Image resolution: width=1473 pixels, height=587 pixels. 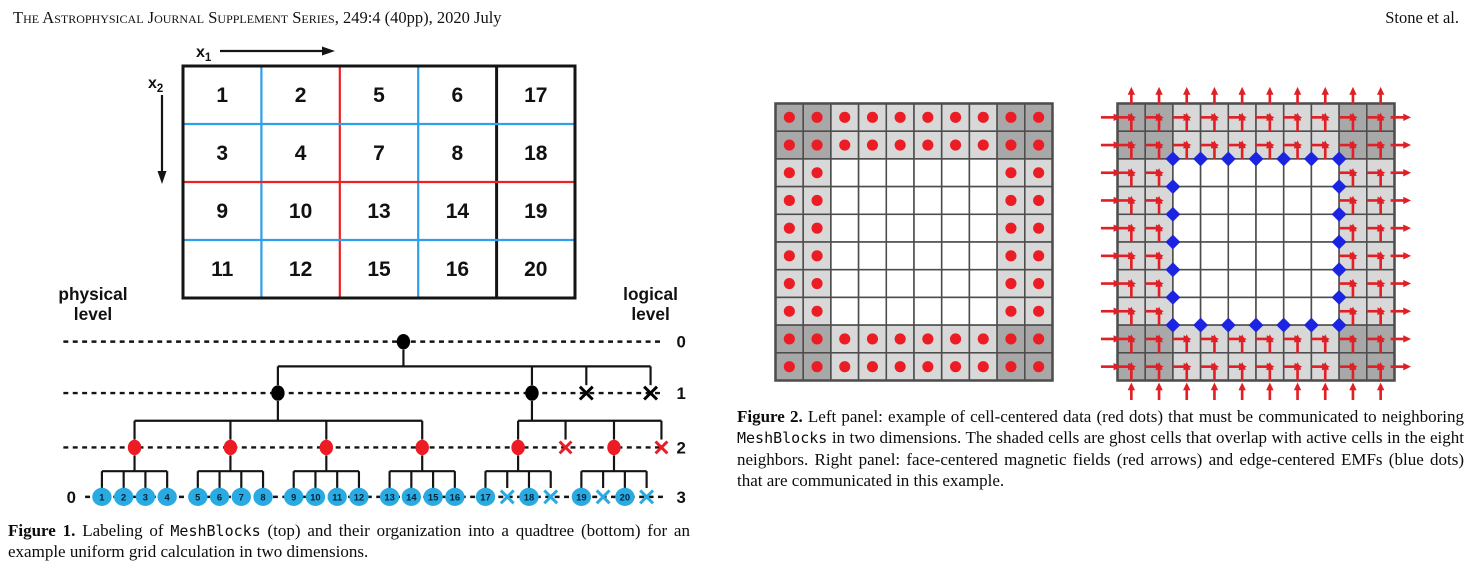 What do you see at coordinates (219, 496) in the screenshot?
I see `leaf-number: 6` at bounding box center [219, 496].